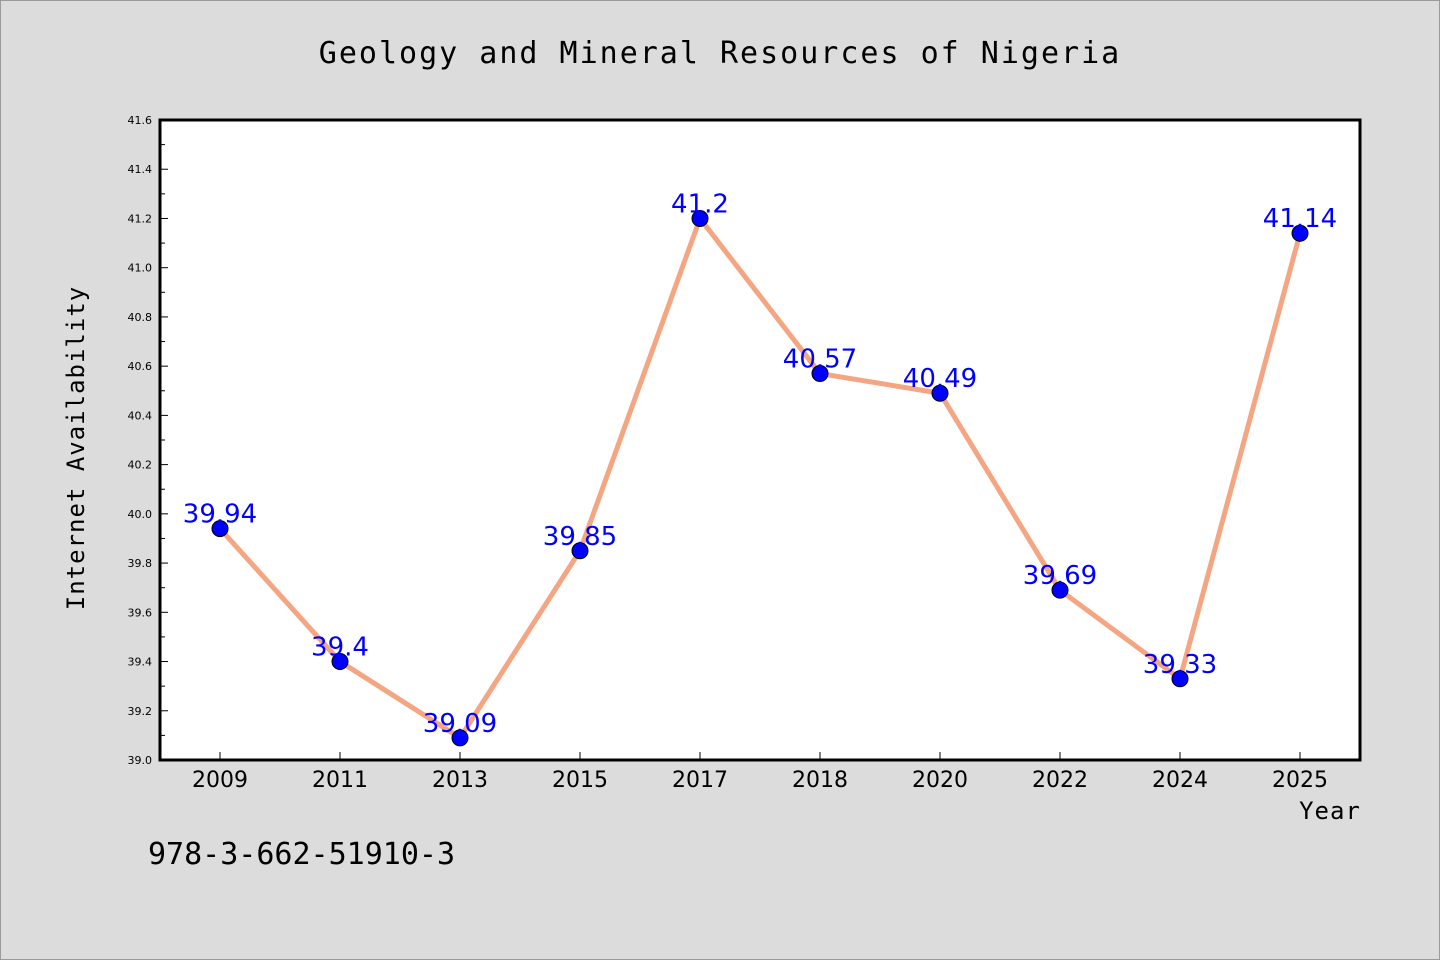  What do you see at coordinates (220, 780) in the screenshot?
I see `x-tick-label: 2009` at bounding box center [220, 780].